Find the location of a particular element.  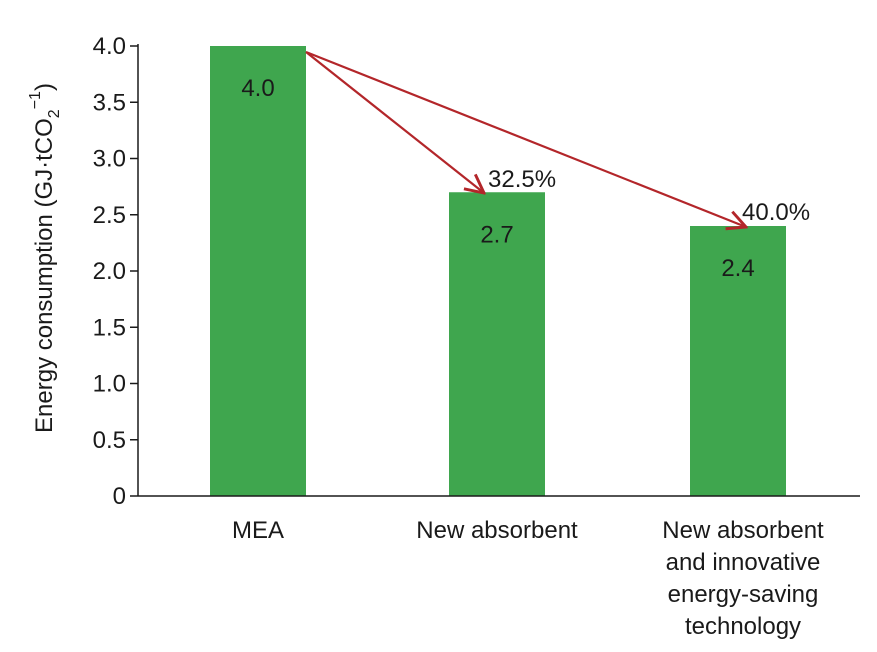

bar-value-label: 2.7 is located at coordinates (496, 234).